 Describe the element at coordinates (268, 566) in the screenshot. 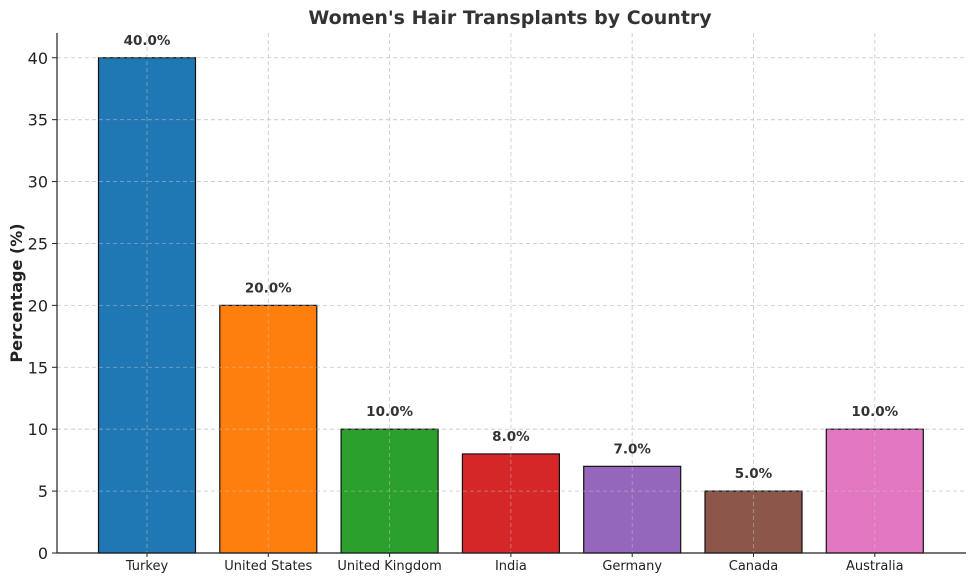

I see `x-tick-label: United States` at that location.